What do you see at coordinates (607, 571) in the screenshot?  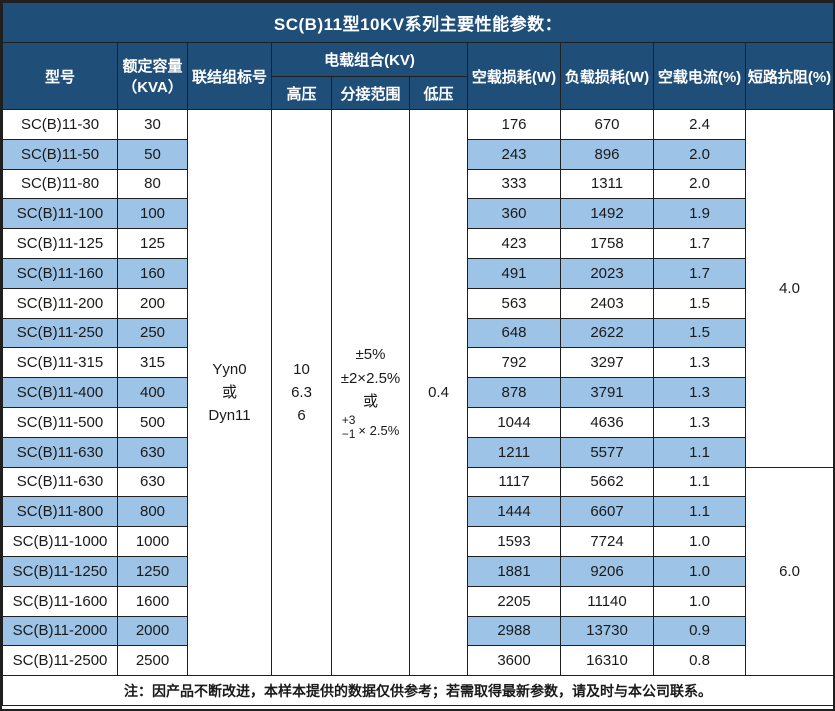 I see `load-loss-cell: 9206` at bounding box center [607, 571].